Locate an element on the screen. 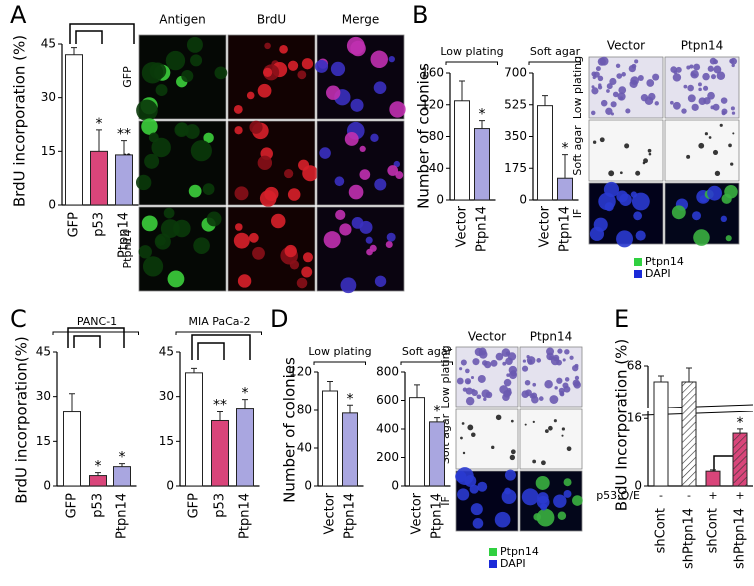  x-tick-label: p53 is located at coordinates (220, 505).